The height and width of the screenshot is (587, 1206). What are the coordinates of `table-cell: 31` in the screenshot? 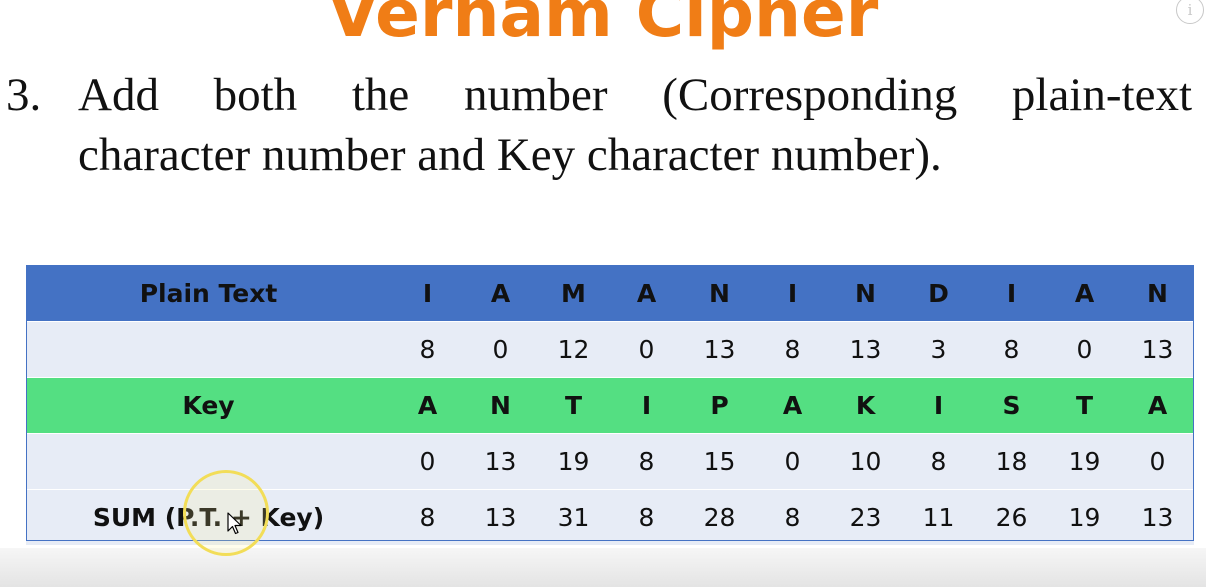 It's located at (573, 517).